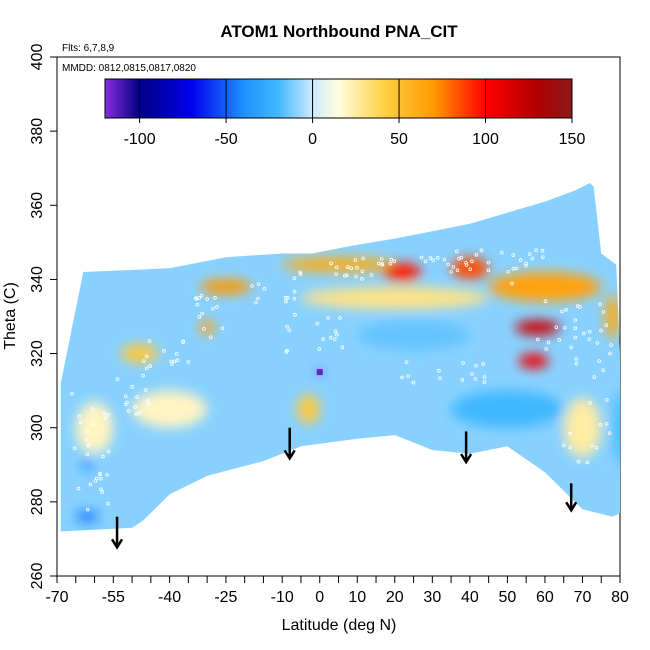 This screenshot has width=650, height=650. I want to click on x-tick-label: -70, so click(56, 597).